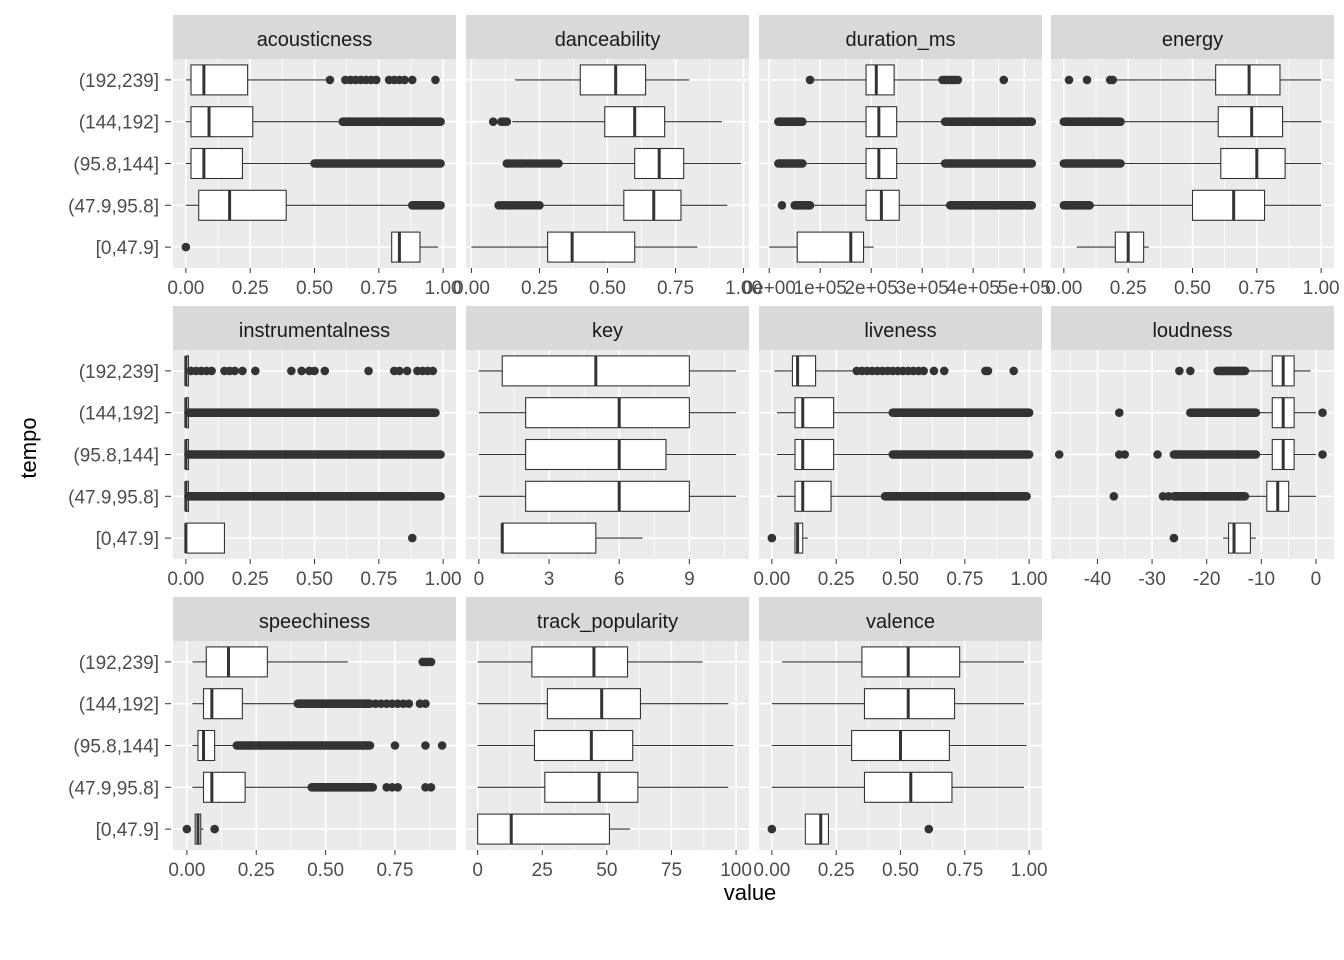  What do you see at coordinates (116, 456) in the screenshot?
I see `y-tick-label: (95.8,144]` at bounding box center [116, 456].